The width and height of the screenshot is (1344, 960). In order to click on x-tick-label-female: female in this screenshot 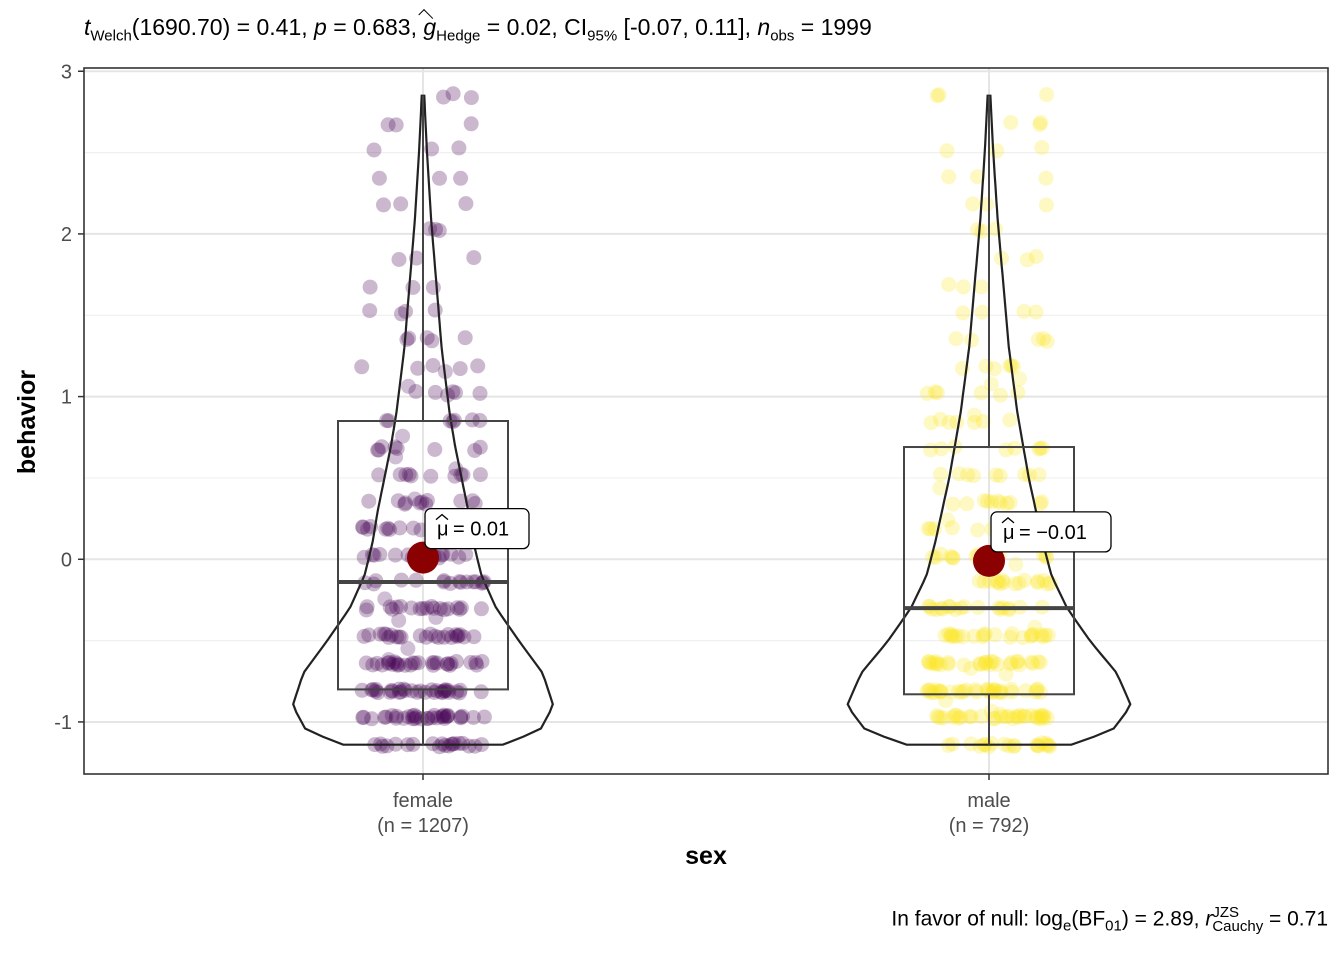, I will do `click(423, 801)`.